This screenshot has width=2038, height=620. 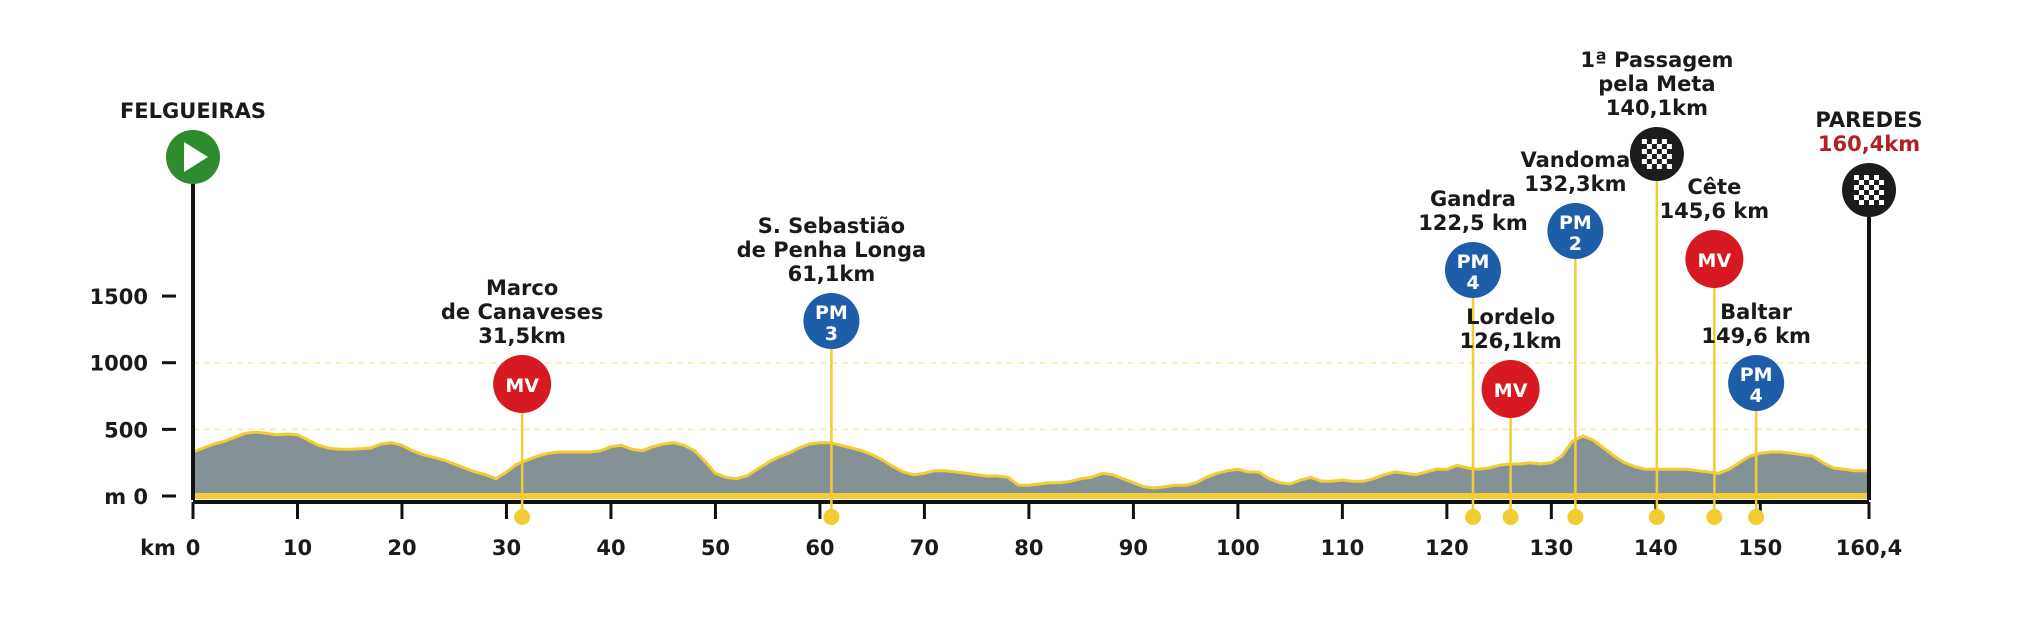 I want to click on marker-name-label: 1ª Passagem, so click(x=1656, y=60).